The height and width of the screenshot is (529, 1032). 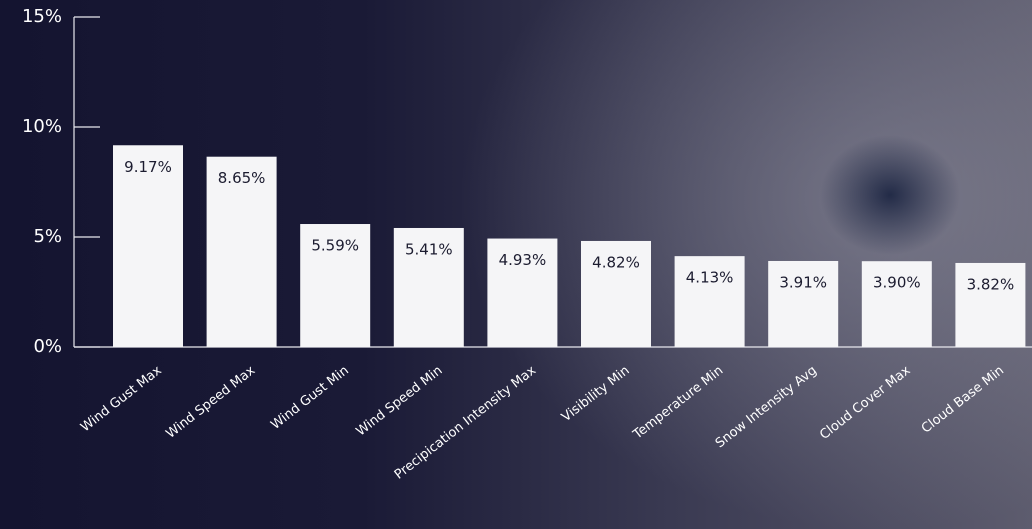 What do you see at coordinates (47, 346) in the screenshot?
I see `y-tick-label: 0%` at bounding box center [47, 346].